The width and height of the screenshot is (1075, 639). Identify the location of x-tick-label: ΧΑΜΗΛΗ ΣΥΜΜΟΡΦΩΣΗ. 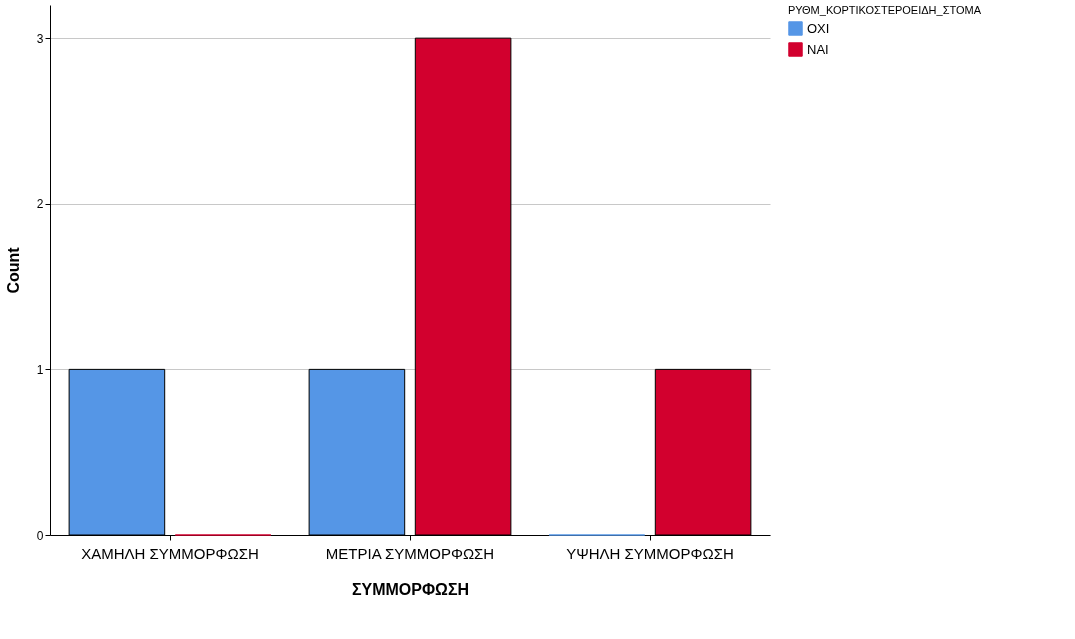
(170, 553).